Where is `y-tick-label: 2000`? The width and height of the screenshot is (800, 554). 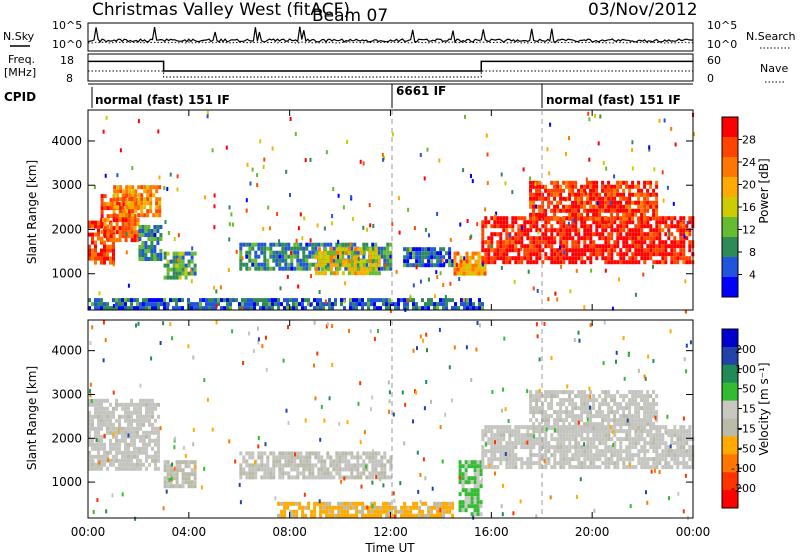
y-tick-label: 2000 is located at coordinates (66, 438).